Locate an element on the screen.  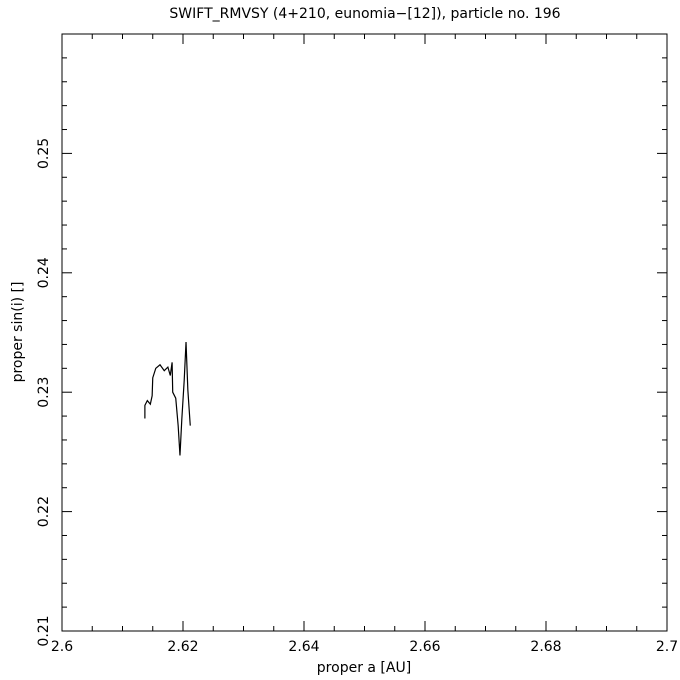
y-tick-label: 0.21 is located at coordinates (44, 630).